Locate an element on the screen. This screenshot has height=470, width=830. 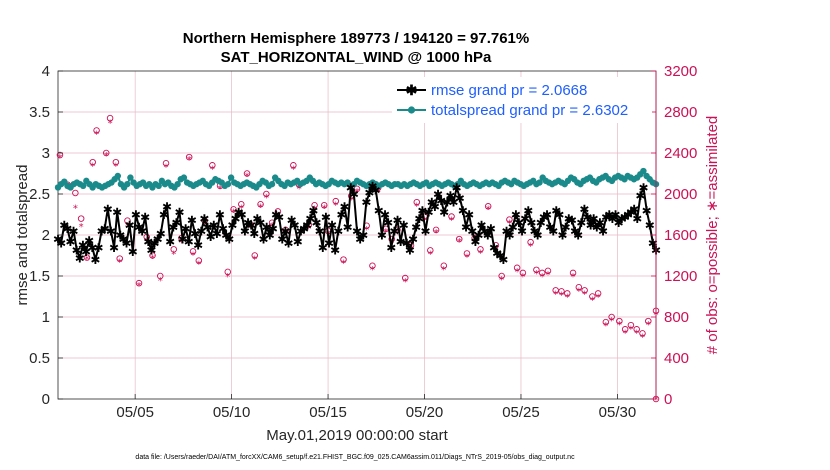
y-right-tick-label: 0 is located at coordinates (668, 399).